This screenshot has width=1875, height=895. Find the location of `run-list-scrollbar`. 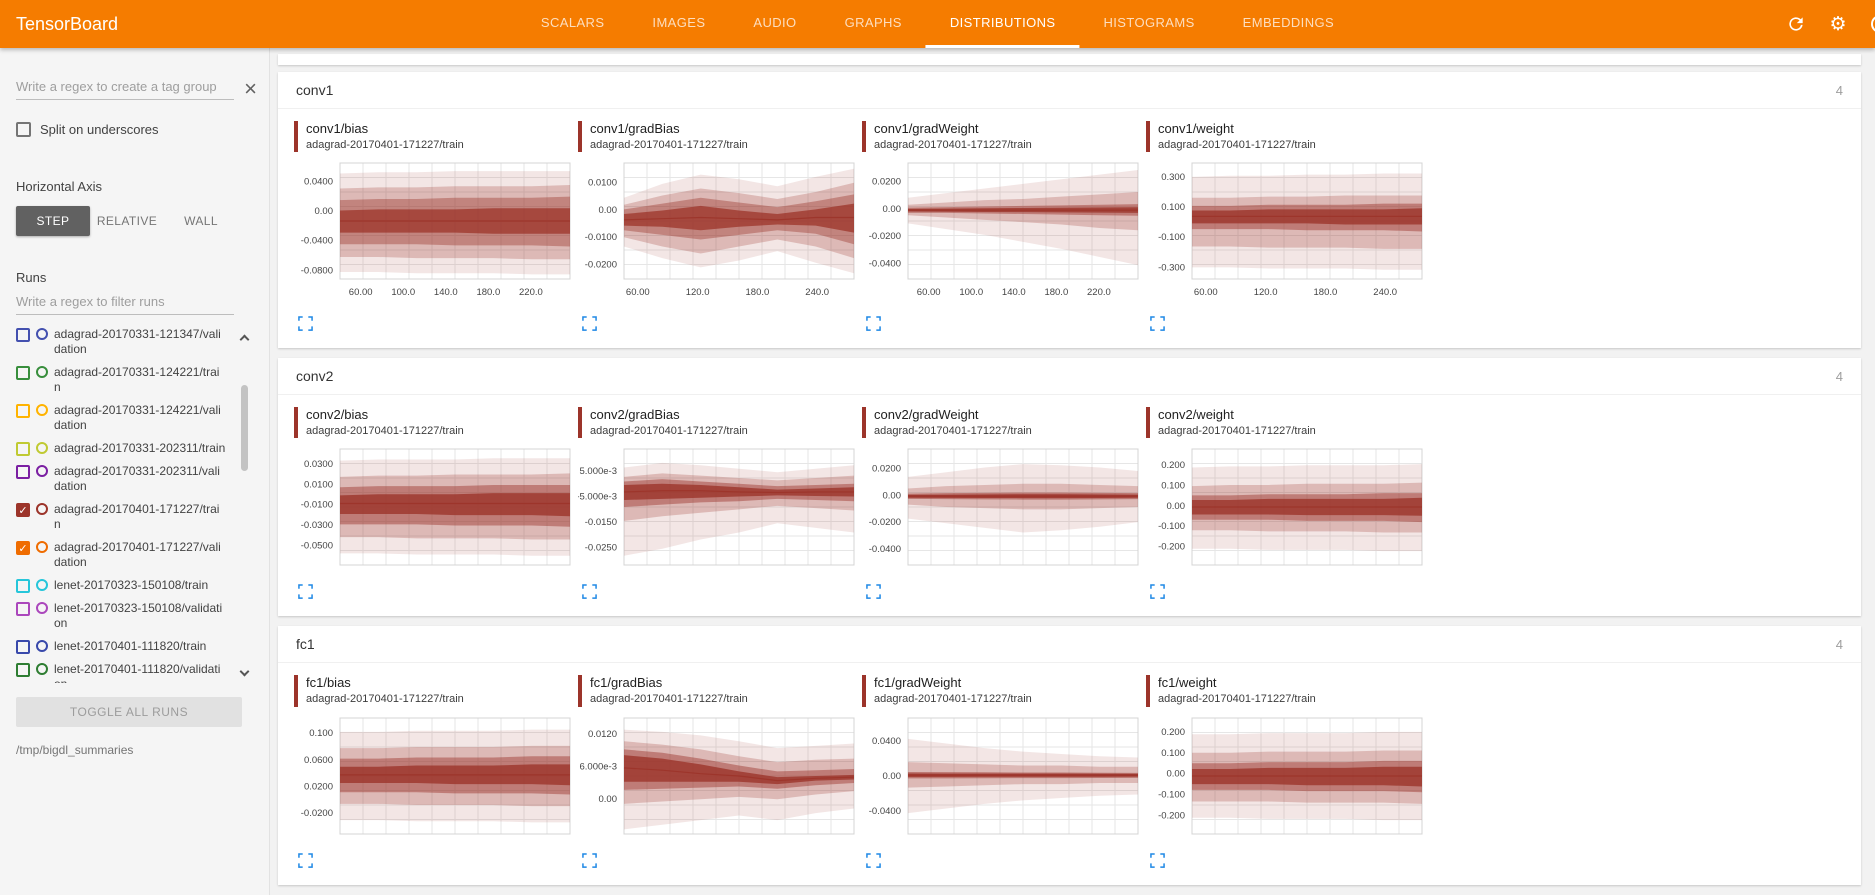

run-list-scrollbar is located at coordinates (244, 428).